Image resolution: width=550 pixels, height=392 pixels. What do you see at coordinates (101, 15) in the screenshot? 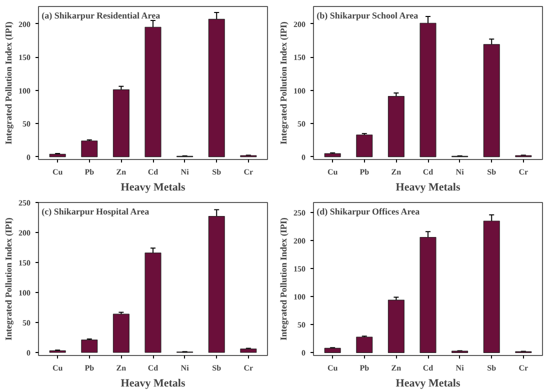
I see `chart-title: (a) Shikarpur Residential Area` at bounding box center [101, 15].